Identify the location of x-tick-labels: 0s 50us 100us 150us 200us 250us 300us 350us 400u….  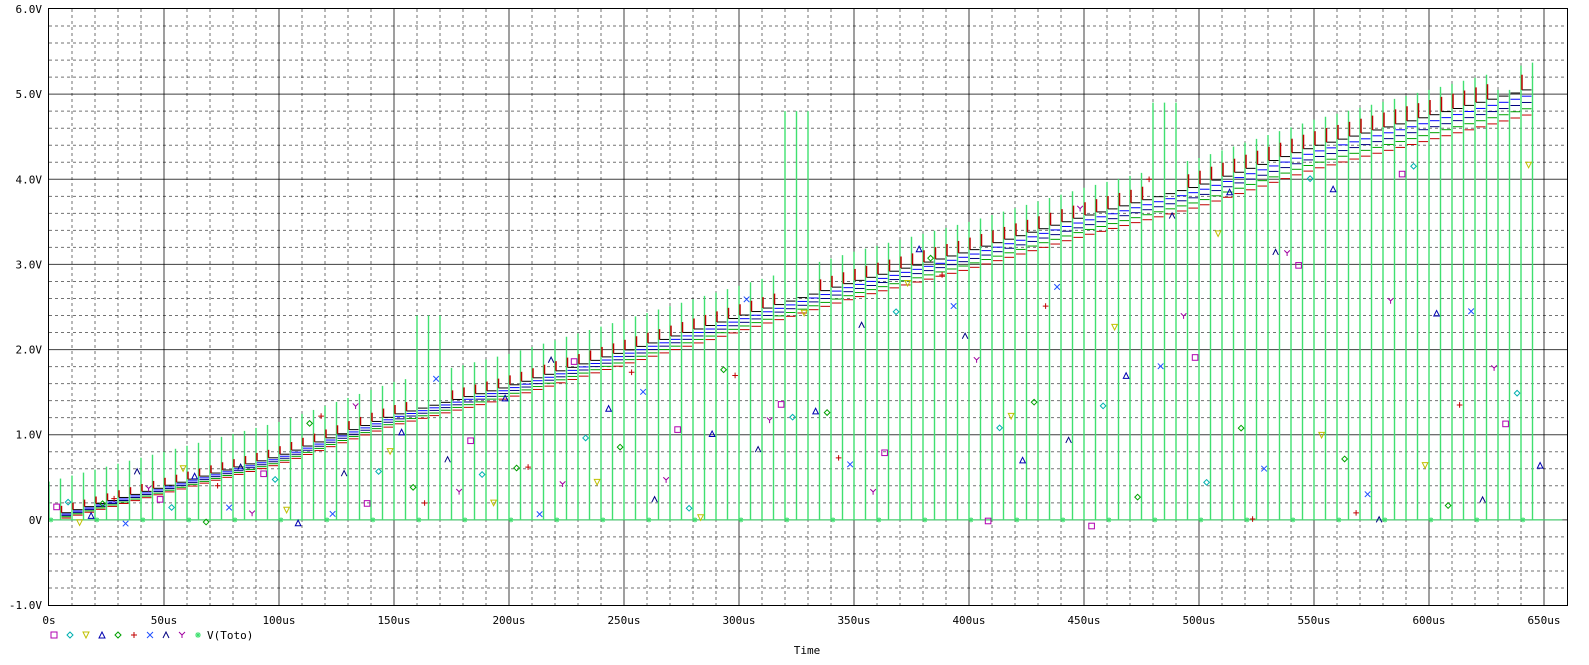
(801, 620).